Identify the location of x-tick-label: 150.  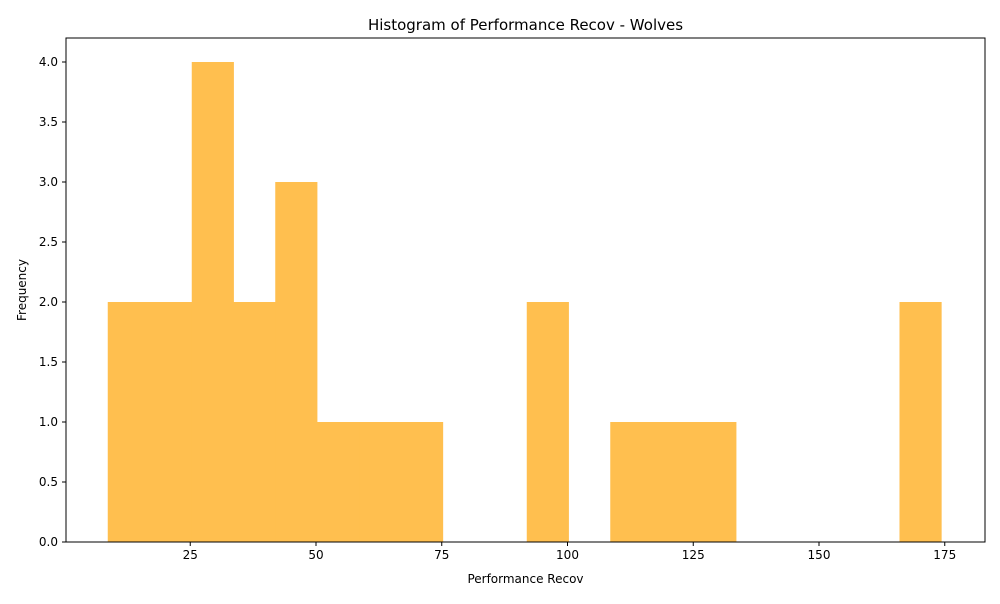
(819, 555).